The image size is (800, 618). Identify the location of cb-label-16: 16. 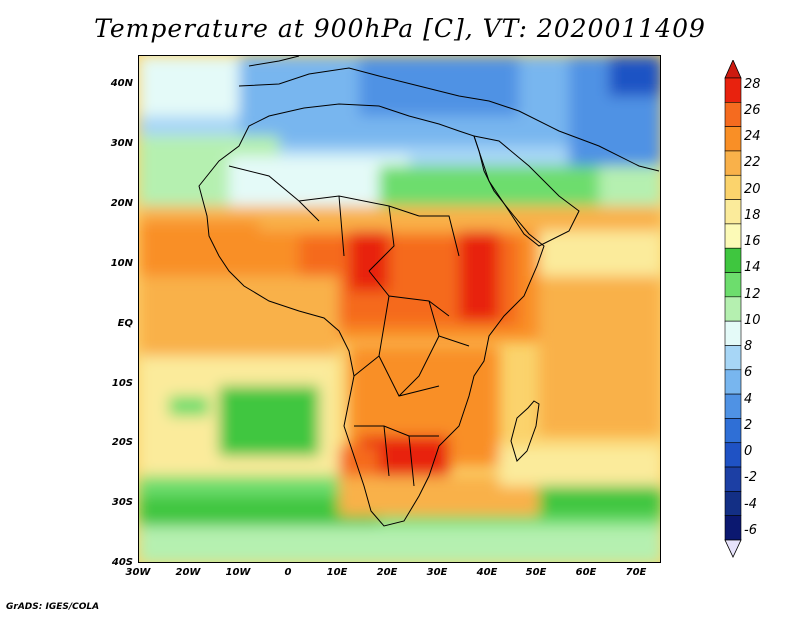
(752, 241).